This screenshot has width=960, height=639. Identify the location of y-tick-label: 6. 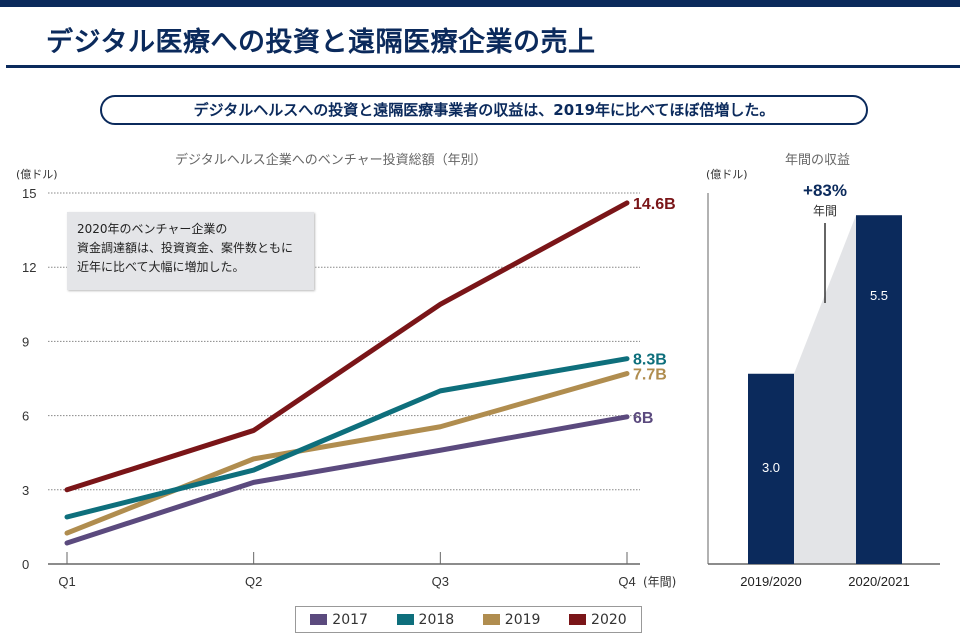
(25, 416).